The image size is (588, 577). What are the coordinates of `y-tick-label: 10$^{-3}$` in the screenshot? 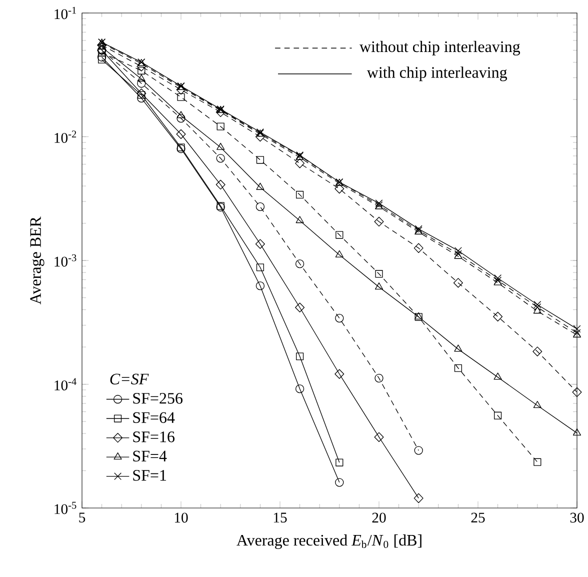 It's located at (65, 260).